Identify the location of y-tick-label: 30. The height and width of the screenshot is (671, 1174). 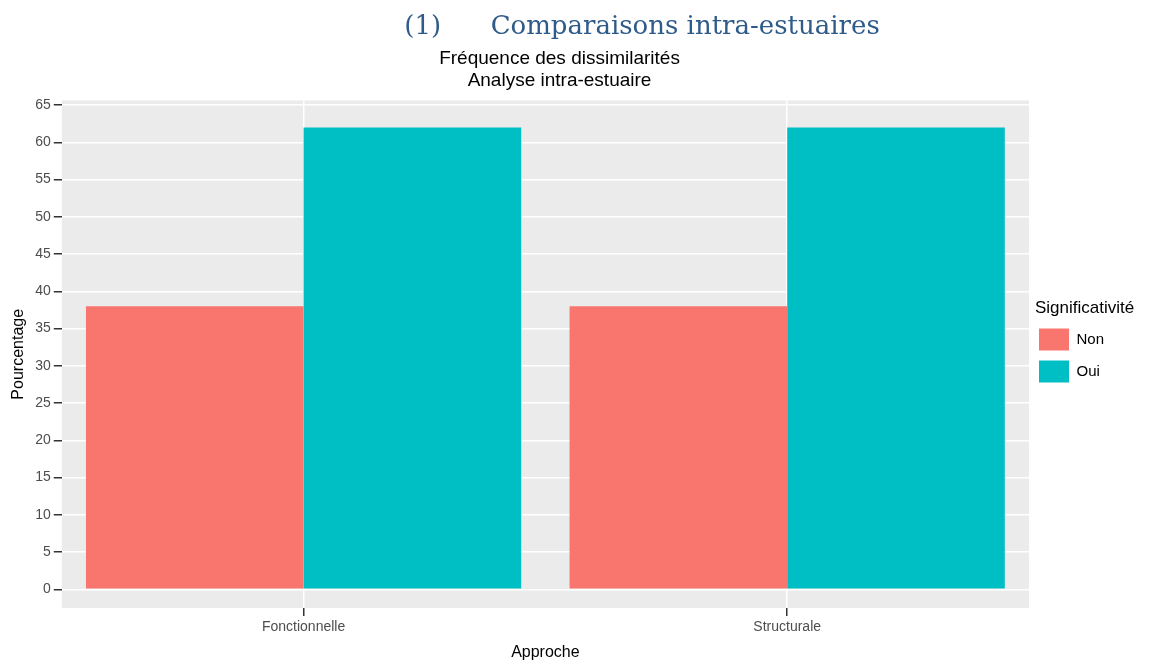
(43, 364).